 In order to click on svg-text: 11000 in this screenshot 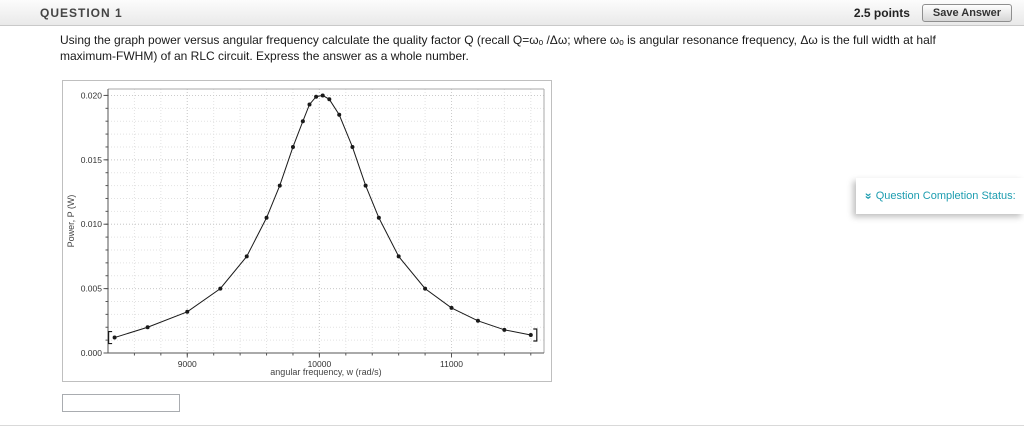, I will do `click(451, 364)`.